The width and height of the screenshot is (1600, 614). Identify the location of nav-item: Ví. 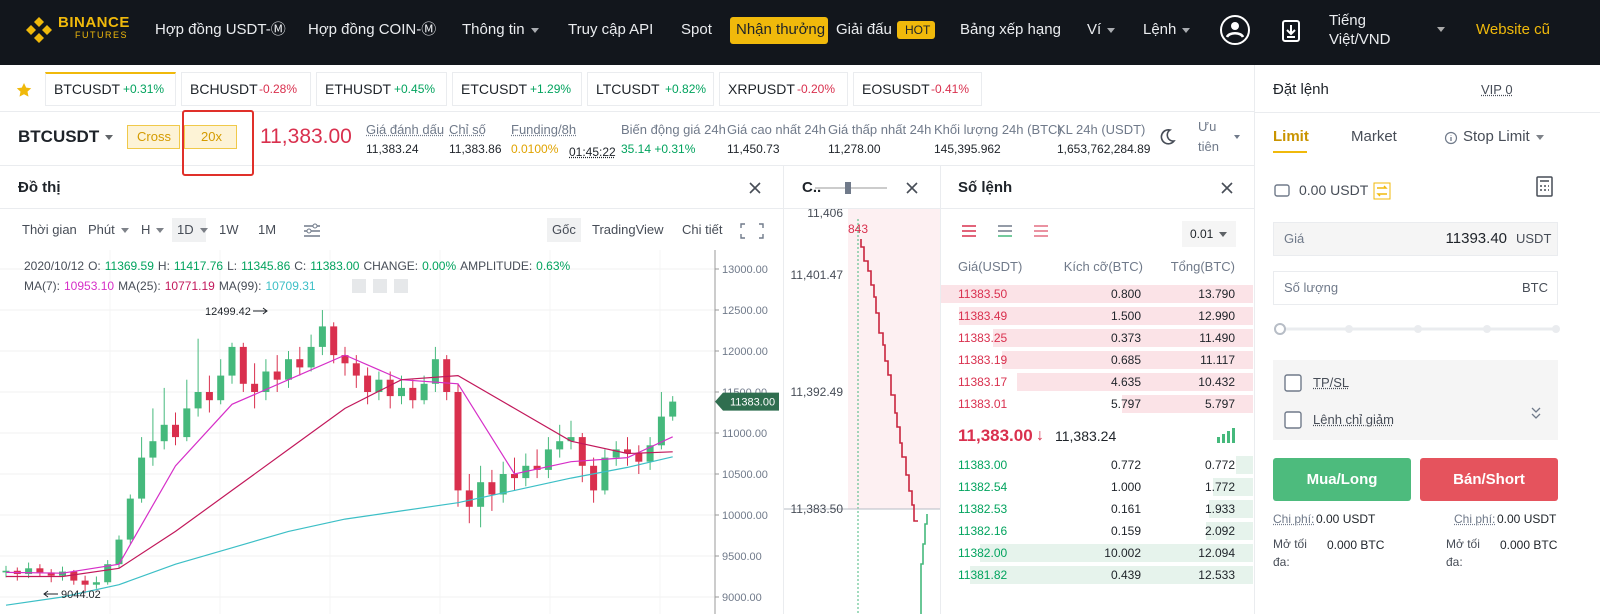
(1101, 30).